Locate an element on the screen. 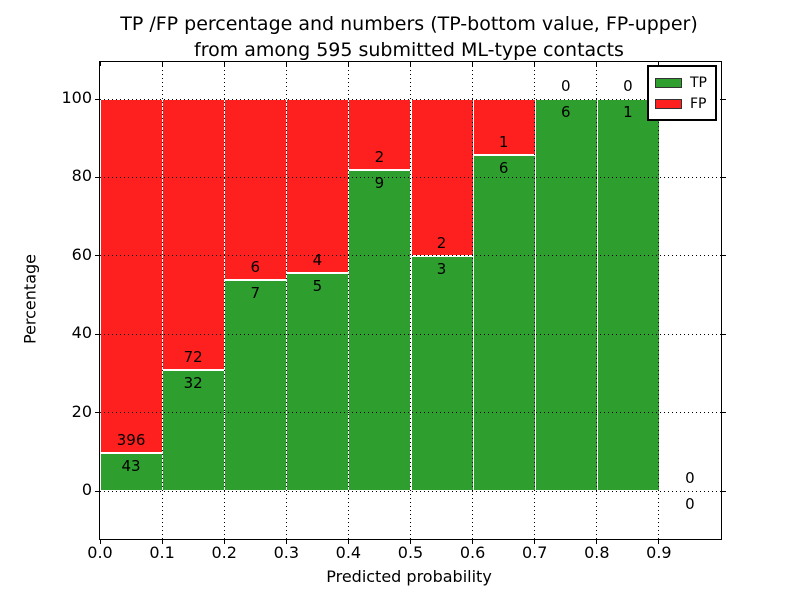 The height and width of the screenshot is (600, 800). fp-count-label: 1 is located at coordinates (503, 142).